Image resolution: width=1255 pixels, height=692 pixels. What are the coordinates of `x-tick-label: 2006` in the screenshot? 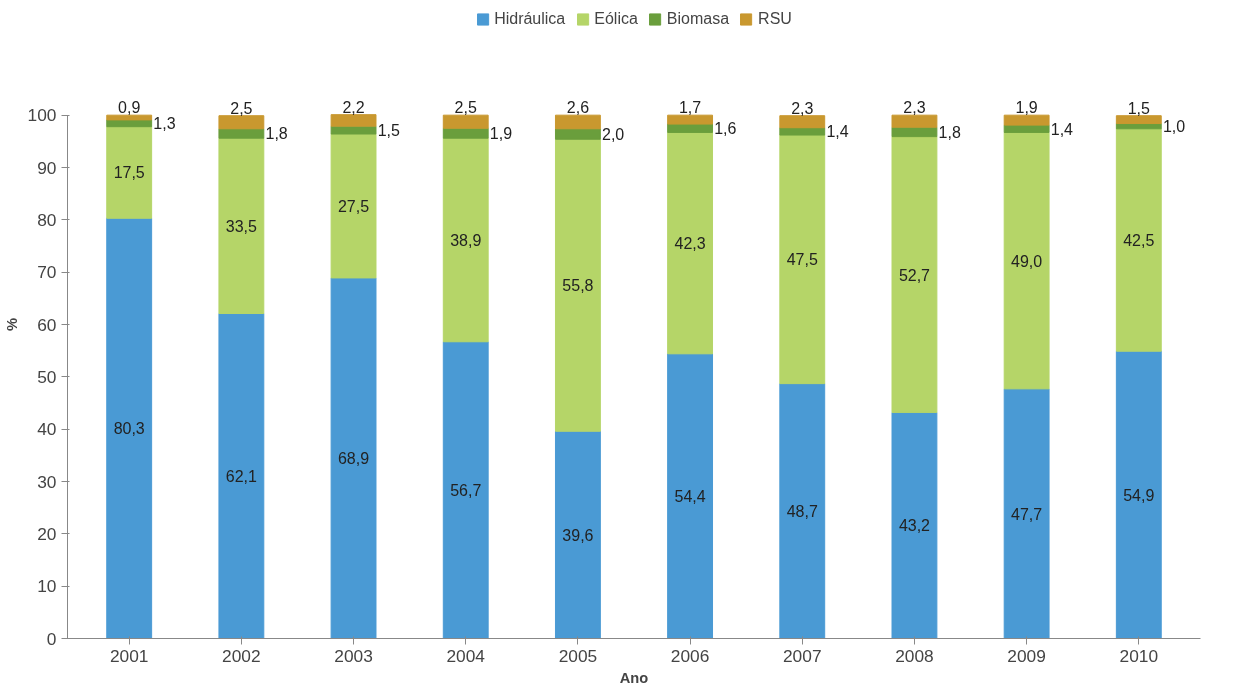 It's located at (690, 655).